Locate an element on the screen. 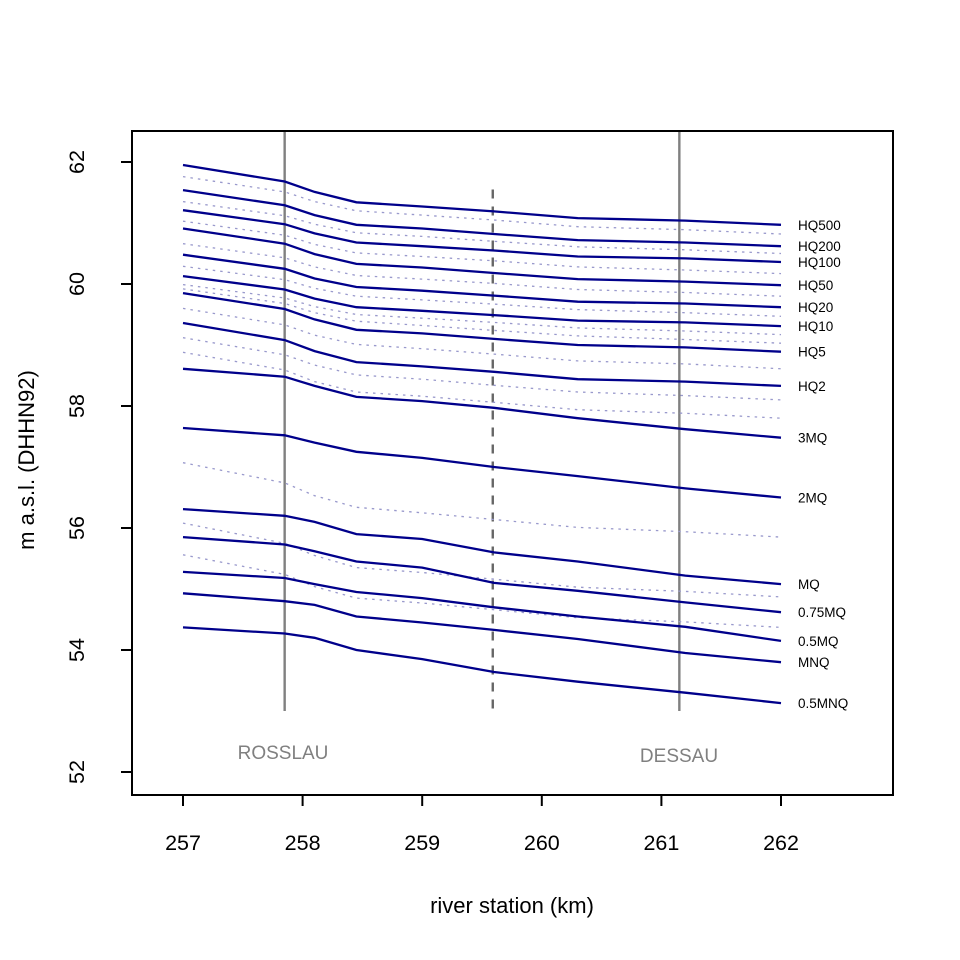 Image resolution: width=960 pixels, height=960 pixels. series-line-0.5MQ is located at coordinates (482, 606).